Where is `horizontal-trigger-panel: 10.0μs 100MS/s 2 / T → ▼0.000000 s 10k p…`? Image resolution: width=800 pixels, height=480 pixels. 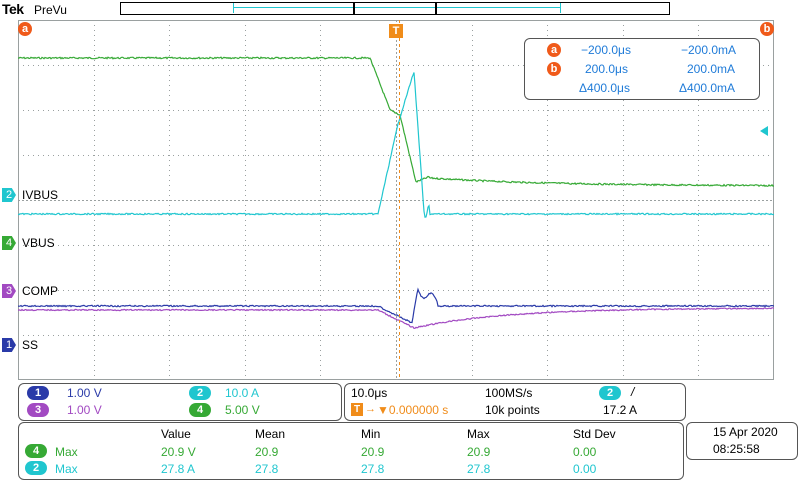
horizontal-trigger-panel: 10.0μs 100MS/s 2 / T → ▼0.000000 s 10k p… is located at coordinates (515, 402).